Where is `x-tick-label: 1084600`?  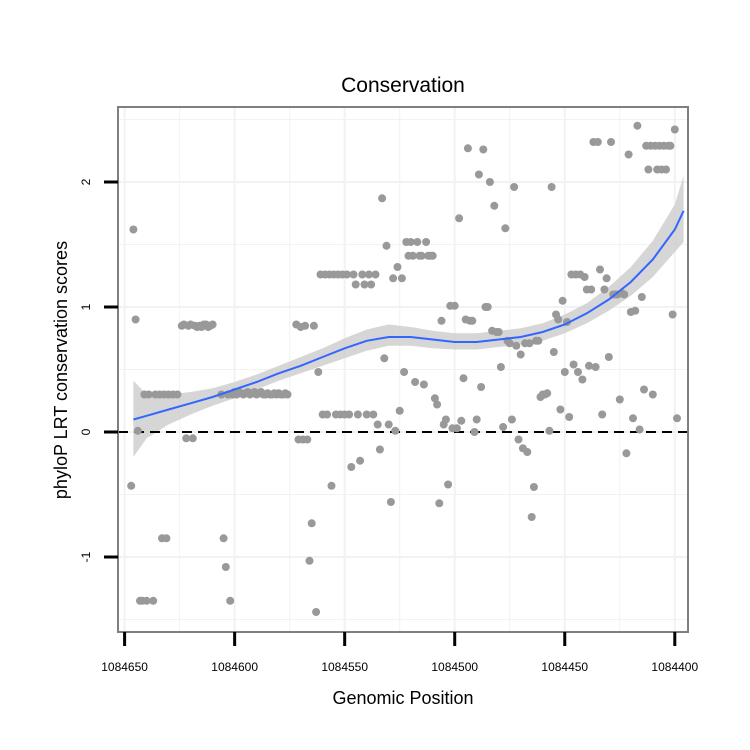 x-tick-label: 1084600 is located at coordinates (234, 667).